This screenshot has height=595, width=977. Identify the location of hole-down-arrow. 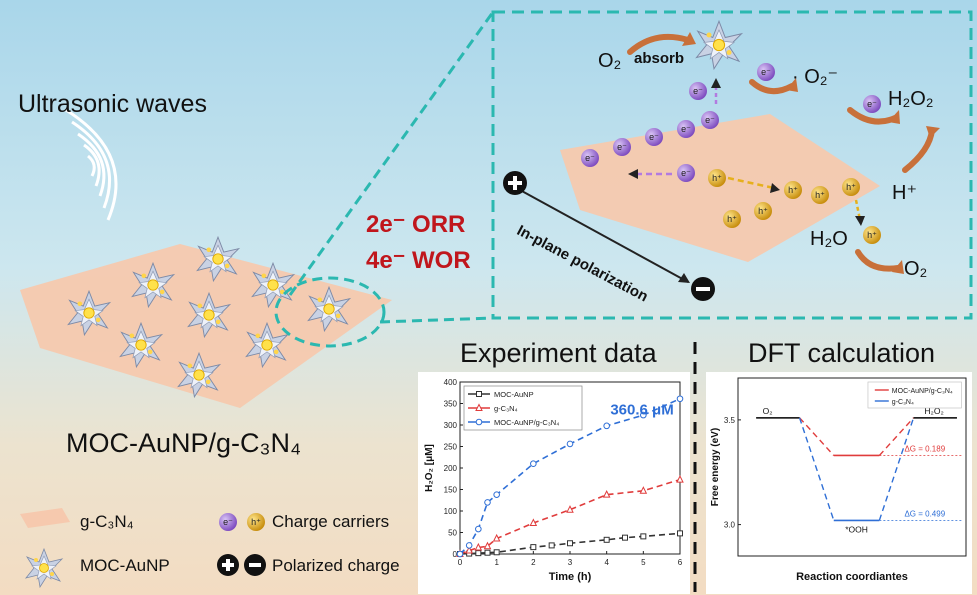
(859, 212).